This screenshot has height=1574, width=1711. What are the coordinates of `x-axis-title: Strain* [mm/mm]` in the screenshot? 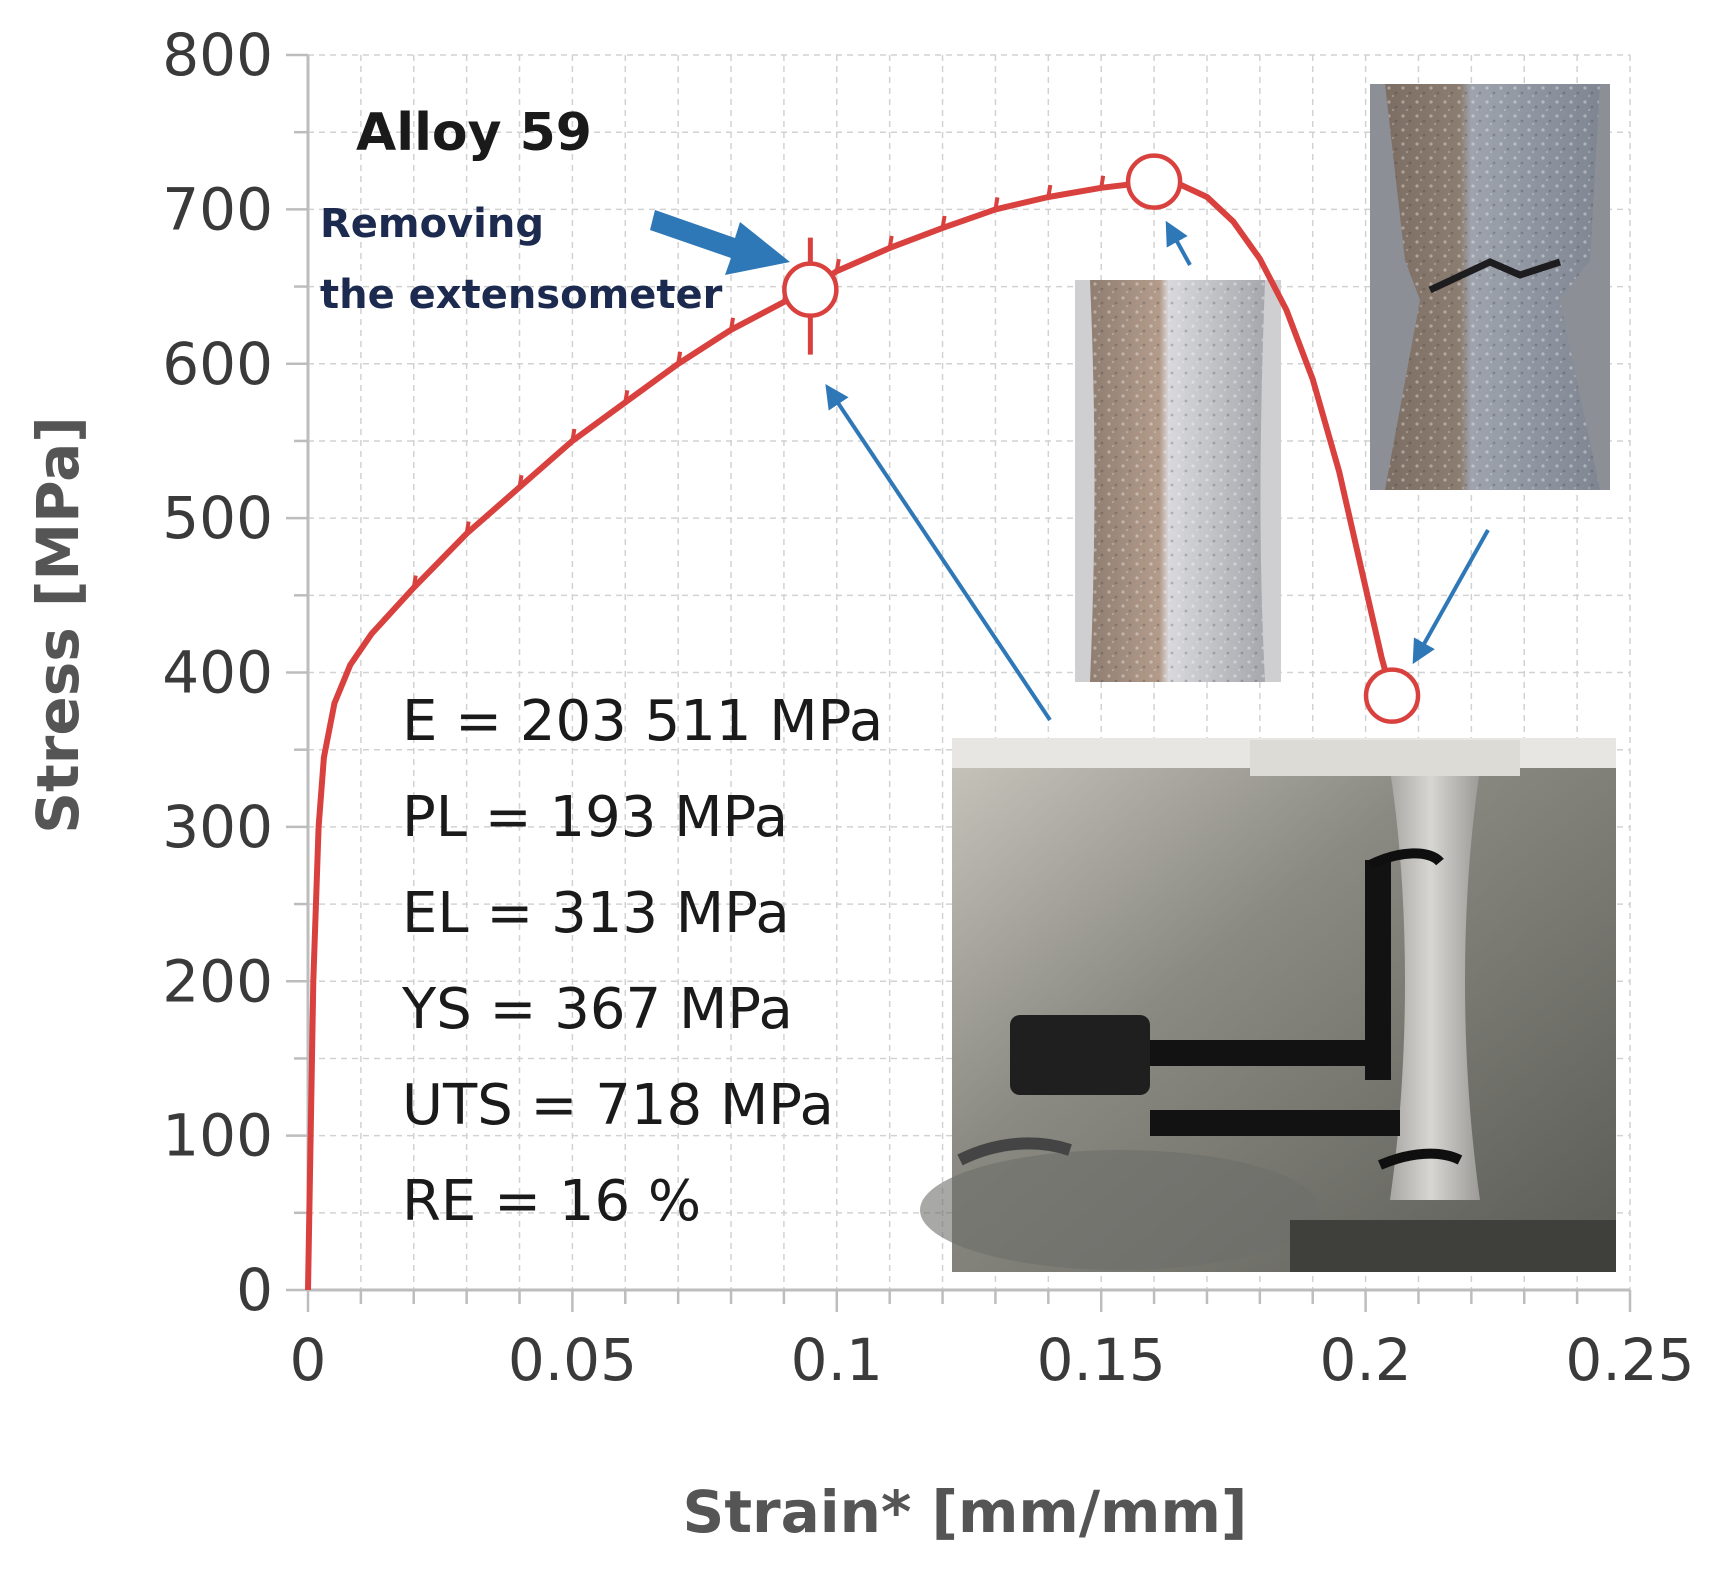 It's located at (965, 1512).